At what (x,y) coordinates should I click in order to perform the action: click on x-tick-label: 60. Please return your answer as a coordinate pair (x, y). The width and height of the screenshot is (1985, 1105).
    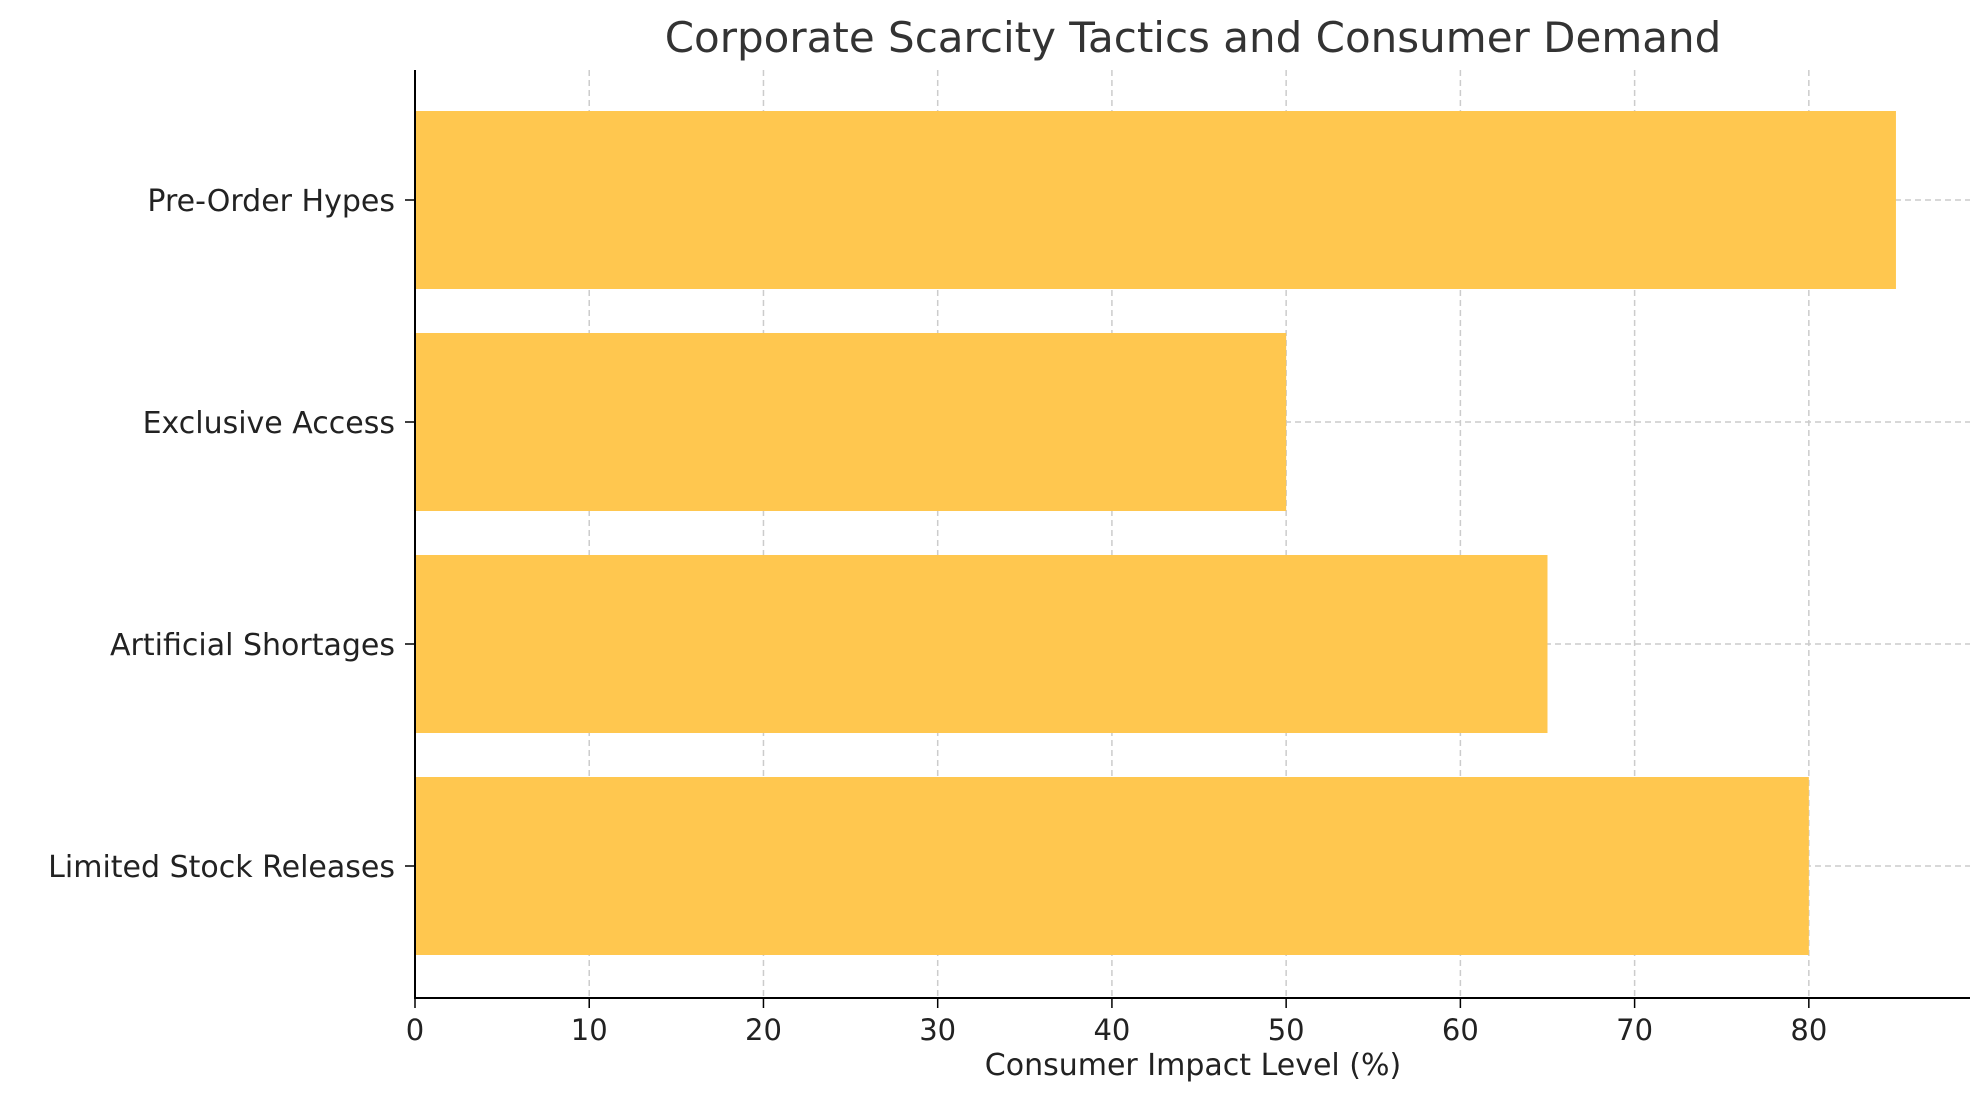
    Looking at the image, I should click on (1460, 1030).